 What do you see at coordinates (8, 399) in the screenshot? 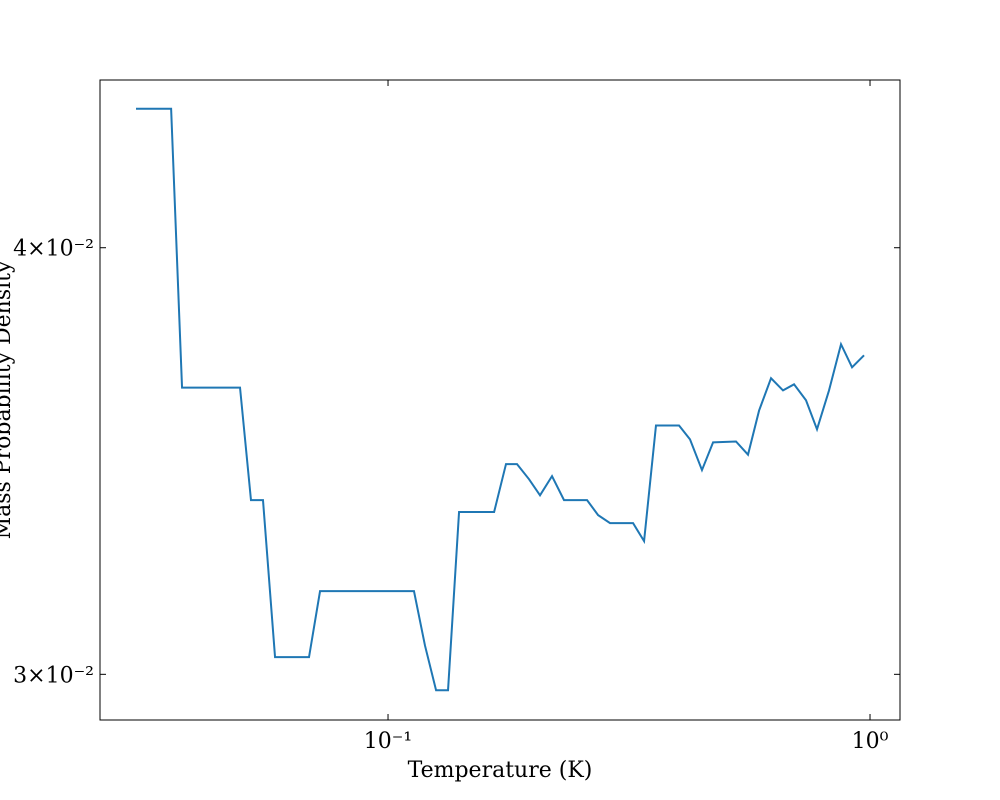
I see `y-axis-label: Mass Probability Density` at bounding box center [8, 399].